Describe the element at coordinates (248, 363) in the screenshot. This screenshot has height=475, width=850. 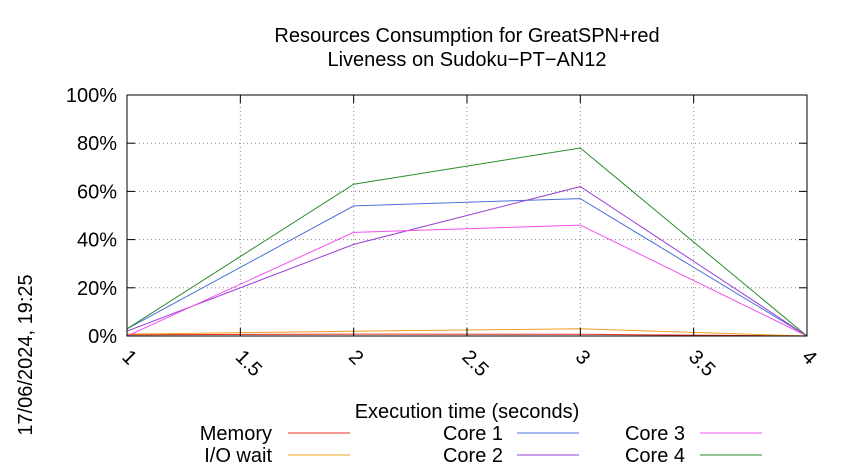
I see `x-tick-label: 1.5` at that location.